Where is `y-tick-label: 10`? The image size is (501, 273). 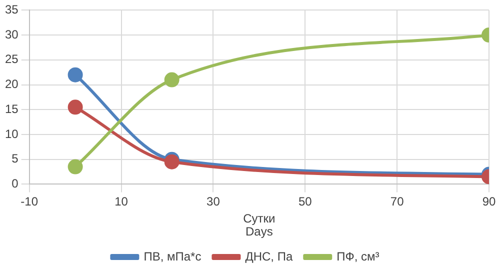 y-tick-label: 10 is located at coordinates (11, 133).